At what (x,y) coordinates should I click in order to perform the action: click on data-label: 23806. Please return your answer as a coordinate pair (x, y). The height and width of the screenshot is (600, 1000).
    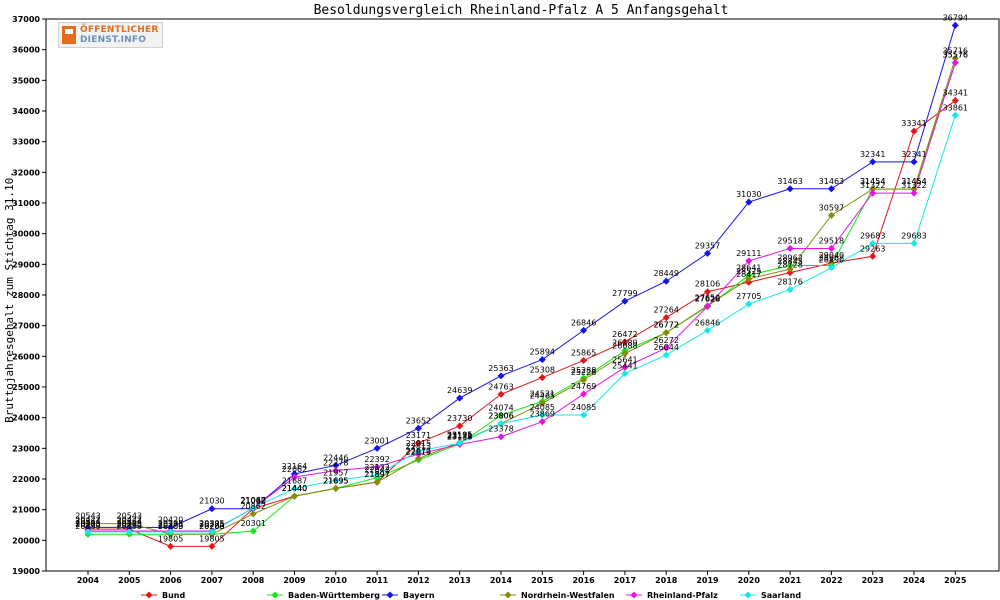
    Looking at the image, I should click on (500, 416).